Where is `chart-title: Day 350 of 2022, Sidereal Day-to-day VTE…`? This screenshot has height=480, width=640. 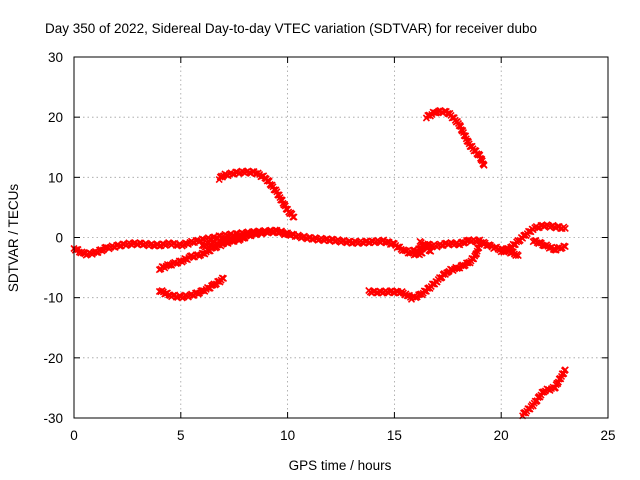
chart-title: Day 350 of 2022, Sidereal Day-to-day VTE… is located at coordinates (291, 28).